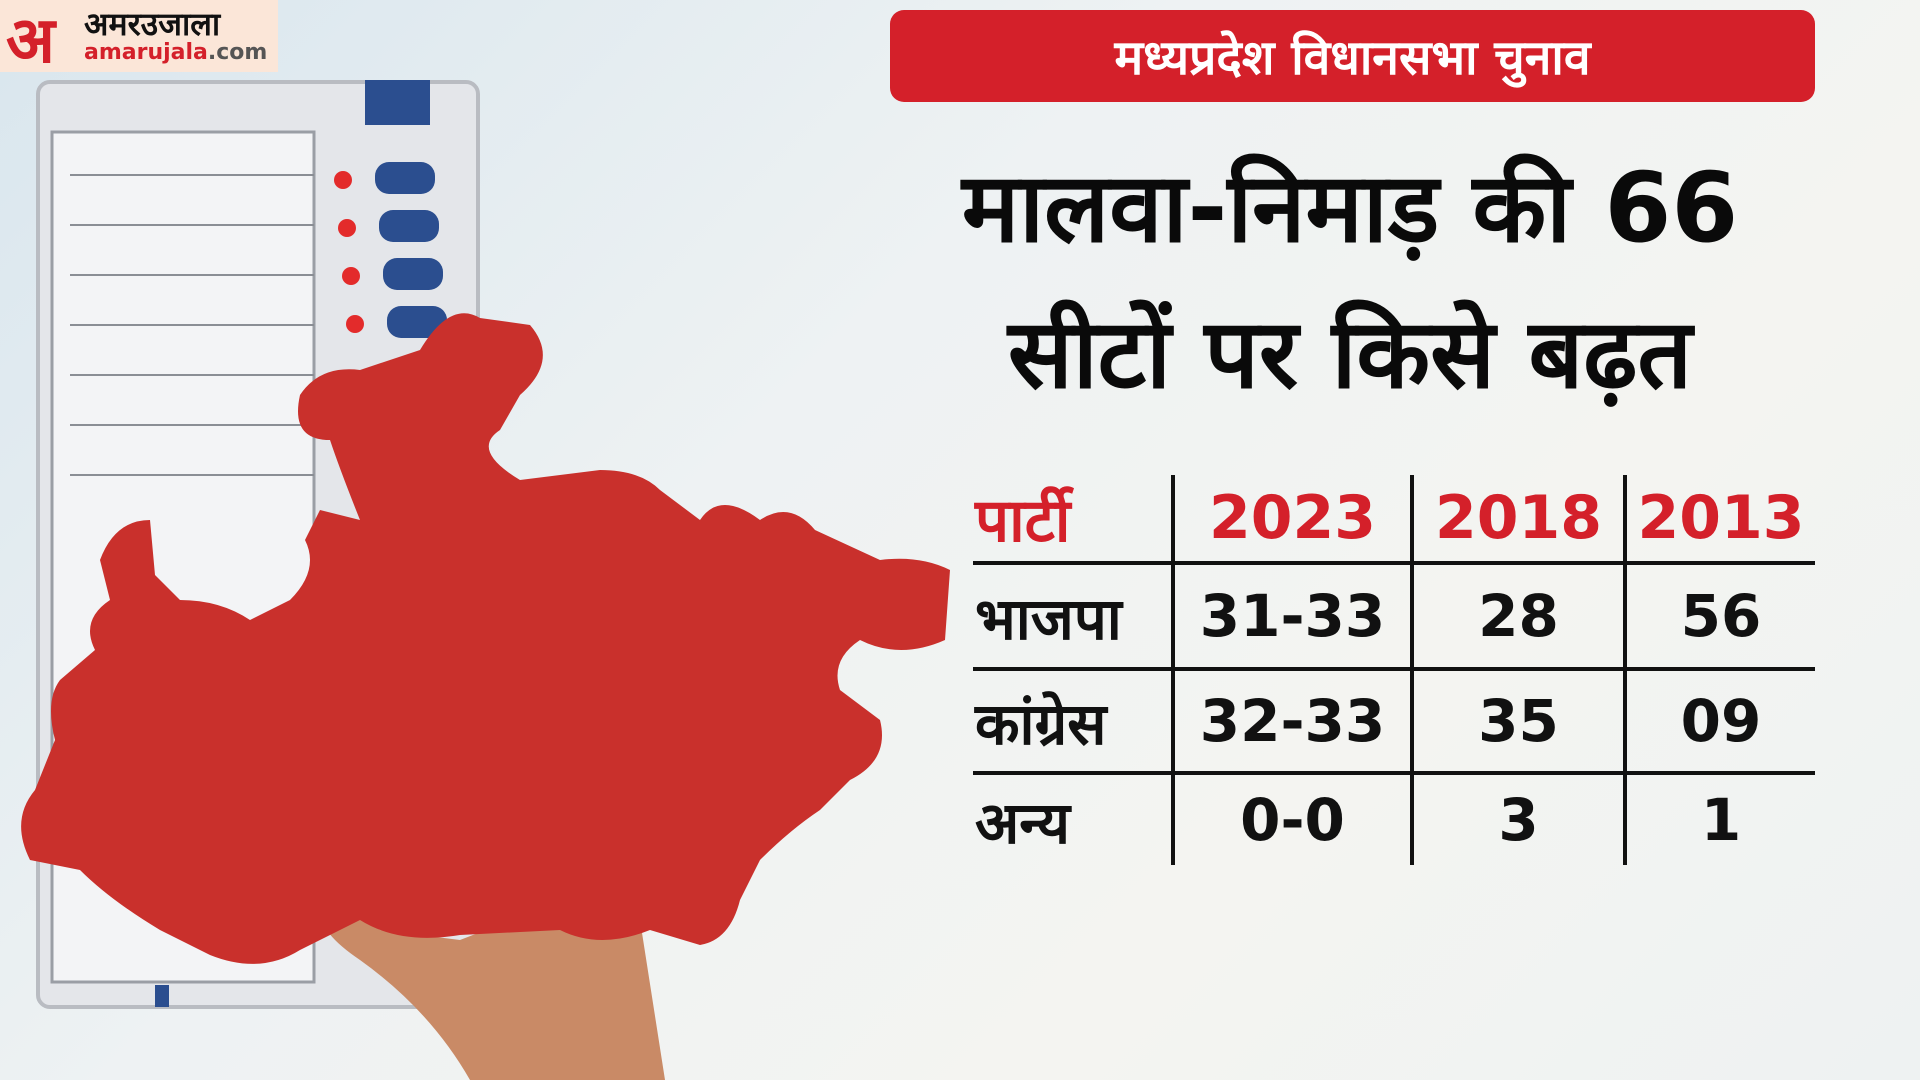 This screenshot has width=1920, height=1080. I want to click on party-congress: कांग्रेस, so click(1041, 723).